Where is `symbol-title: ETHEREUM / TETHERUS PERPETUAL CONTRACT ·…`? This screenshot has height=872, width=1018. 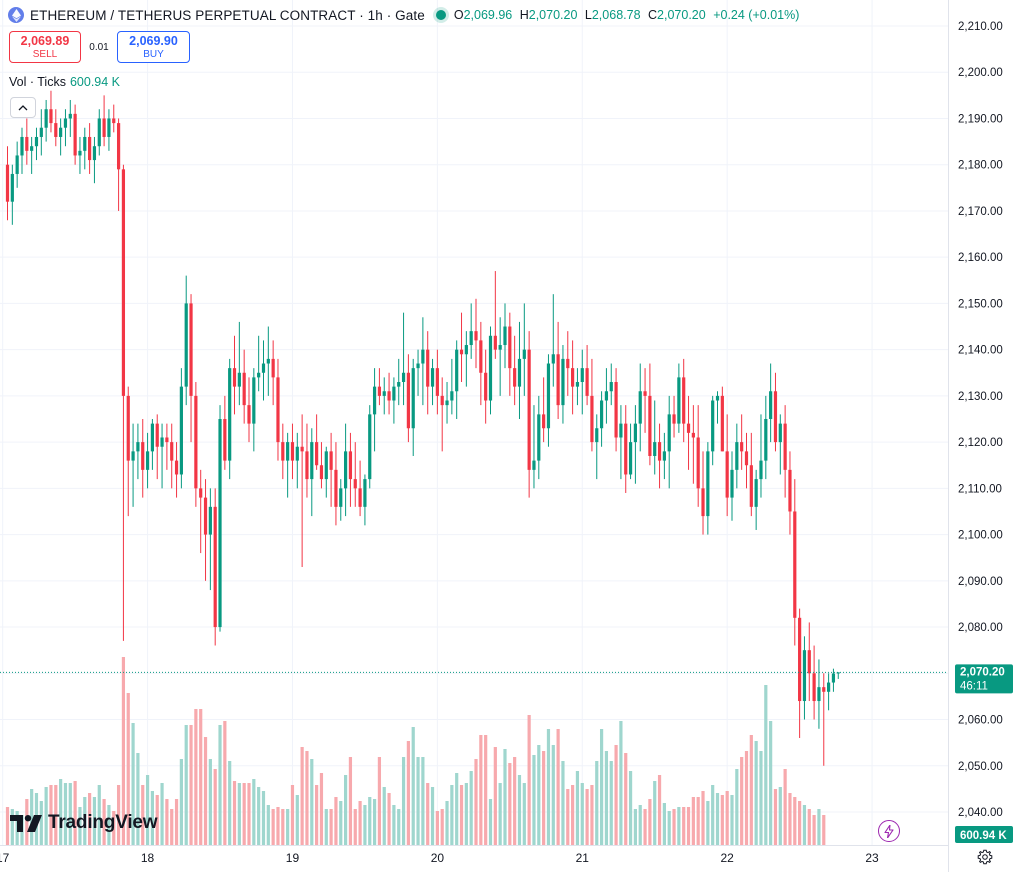
symbol-title: ETHEREUM / TETHERUS PERPETUAL CONTRACT ·… is located at coordinates (227, 15).